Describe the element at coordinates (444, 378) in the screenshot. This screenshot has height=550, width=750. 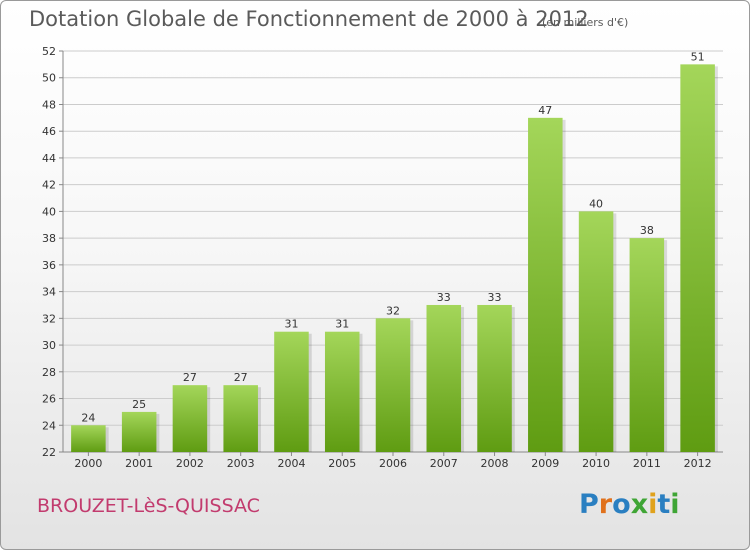
I see `bar-2007` at that location.